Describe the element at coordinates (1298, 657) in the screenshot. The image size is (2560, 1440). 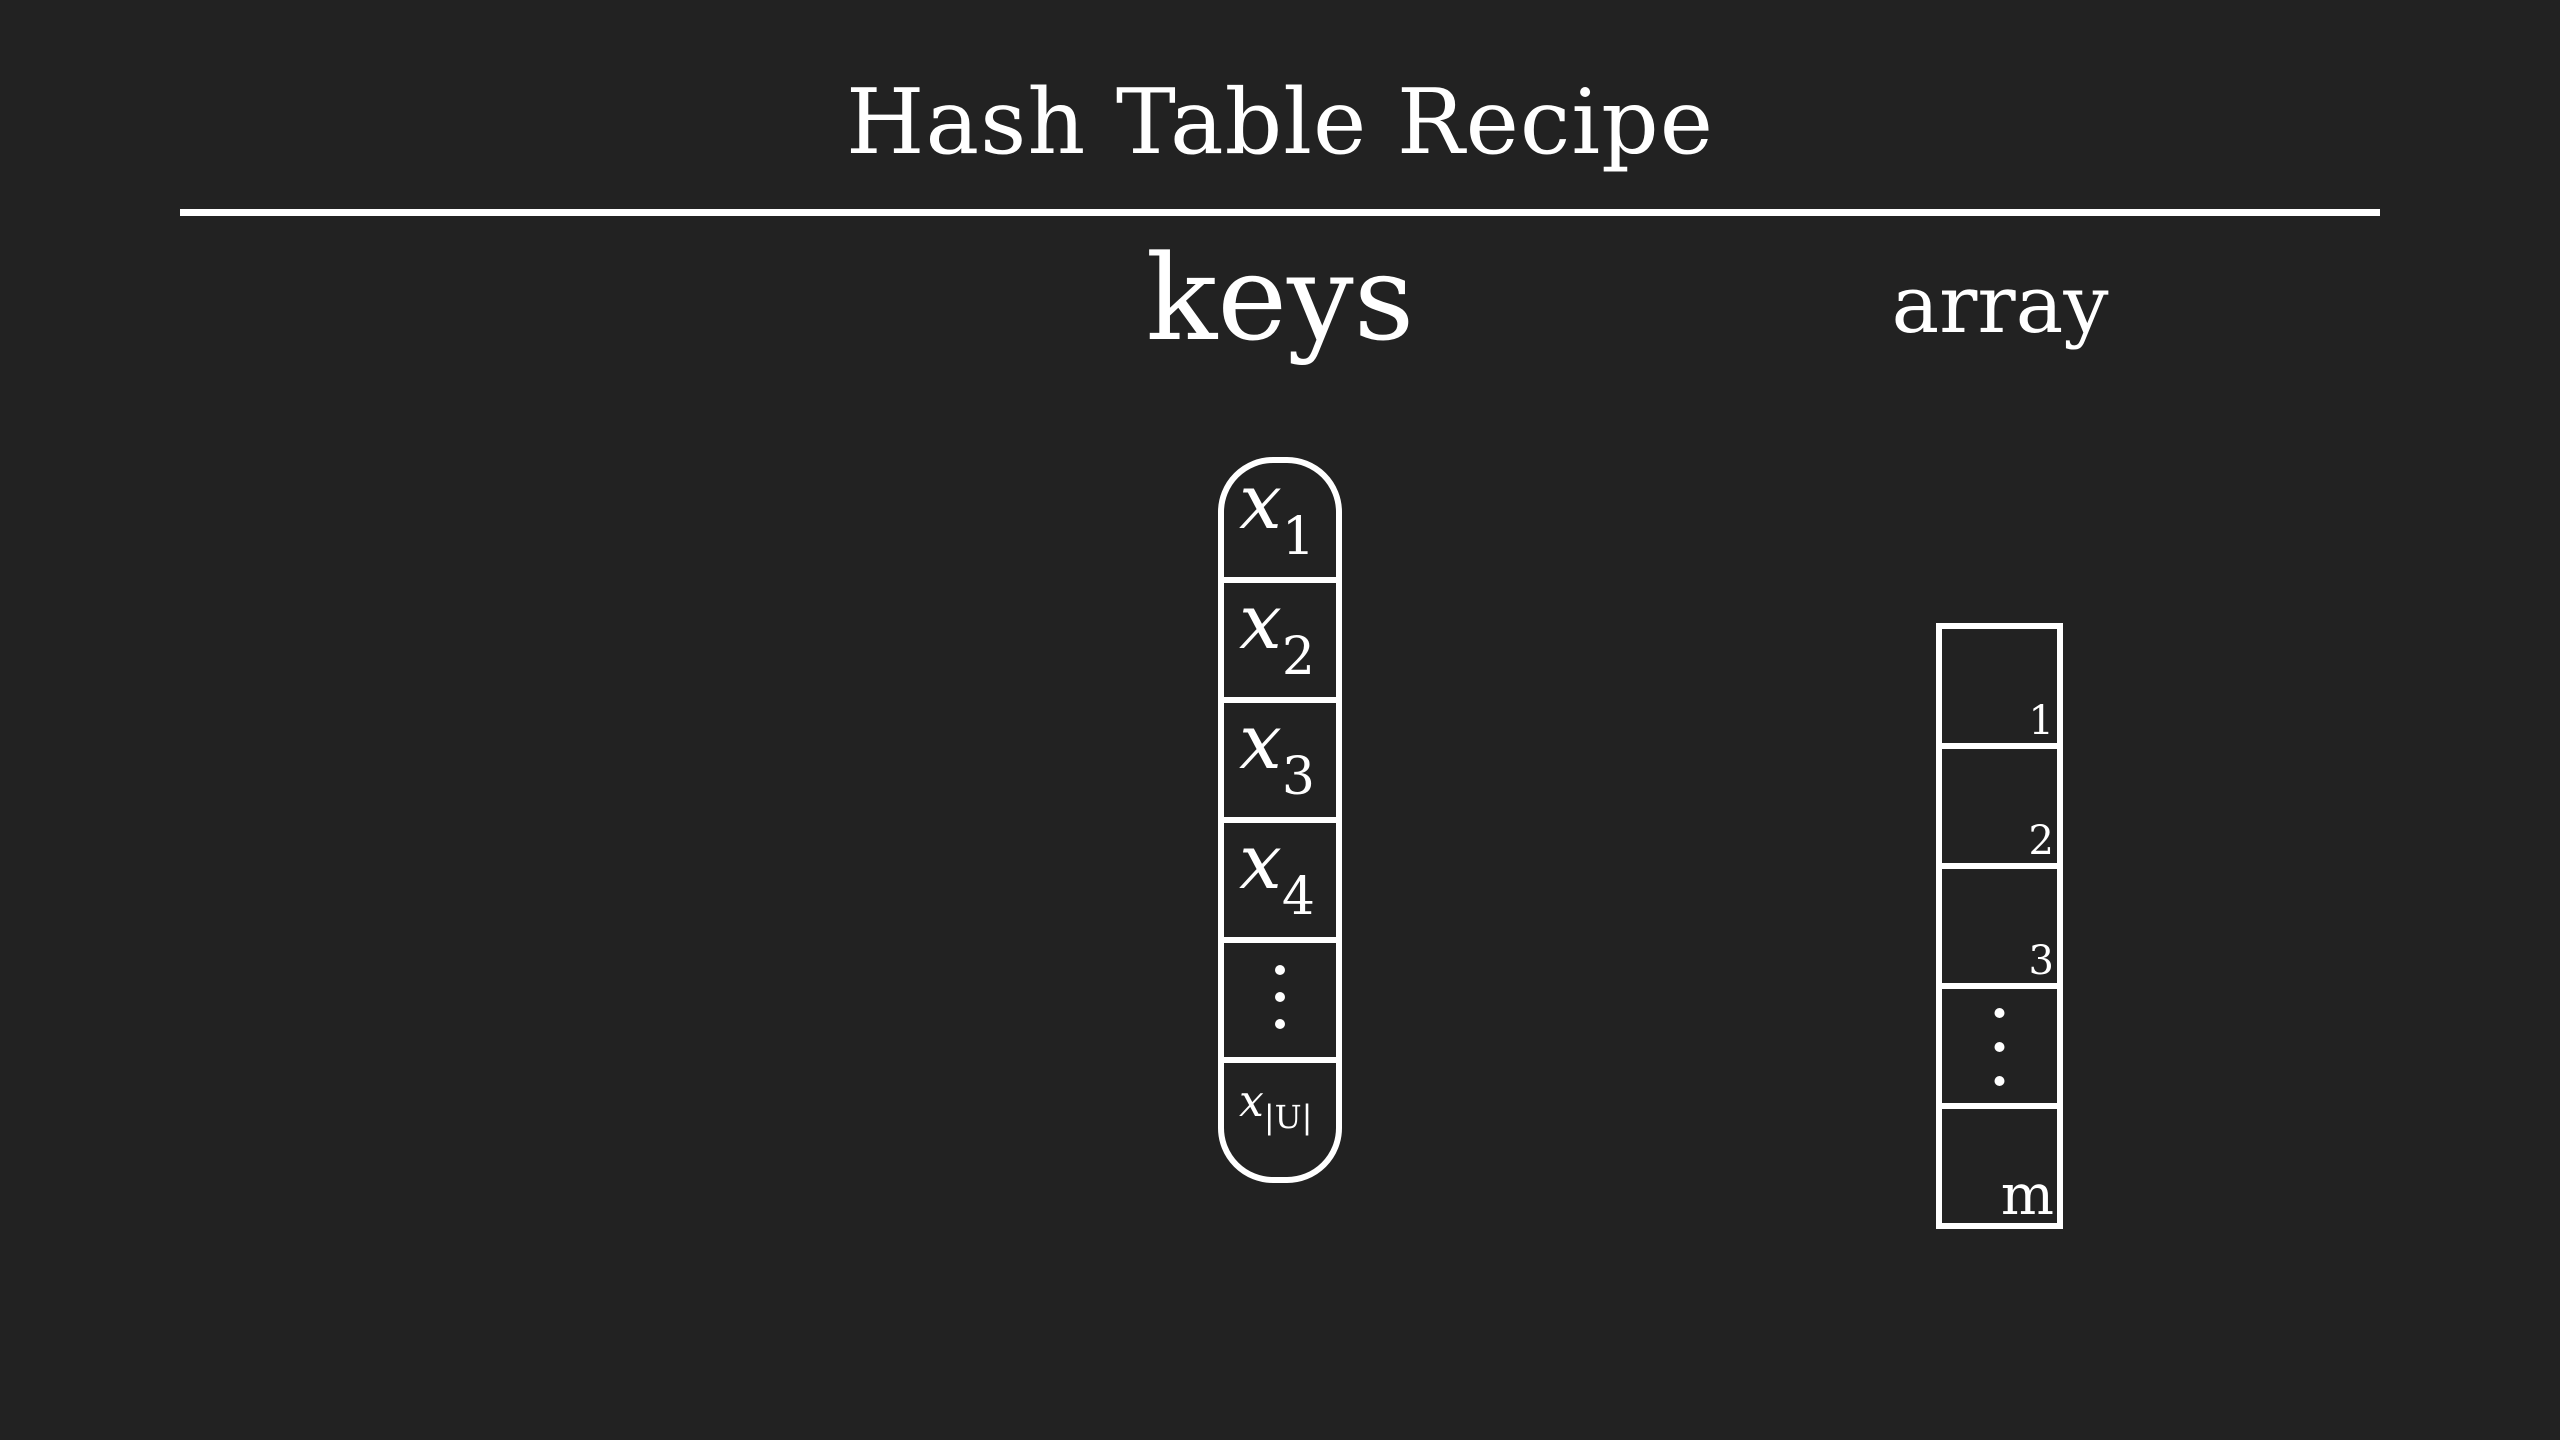
I see `key-subscript: 2` at that location.